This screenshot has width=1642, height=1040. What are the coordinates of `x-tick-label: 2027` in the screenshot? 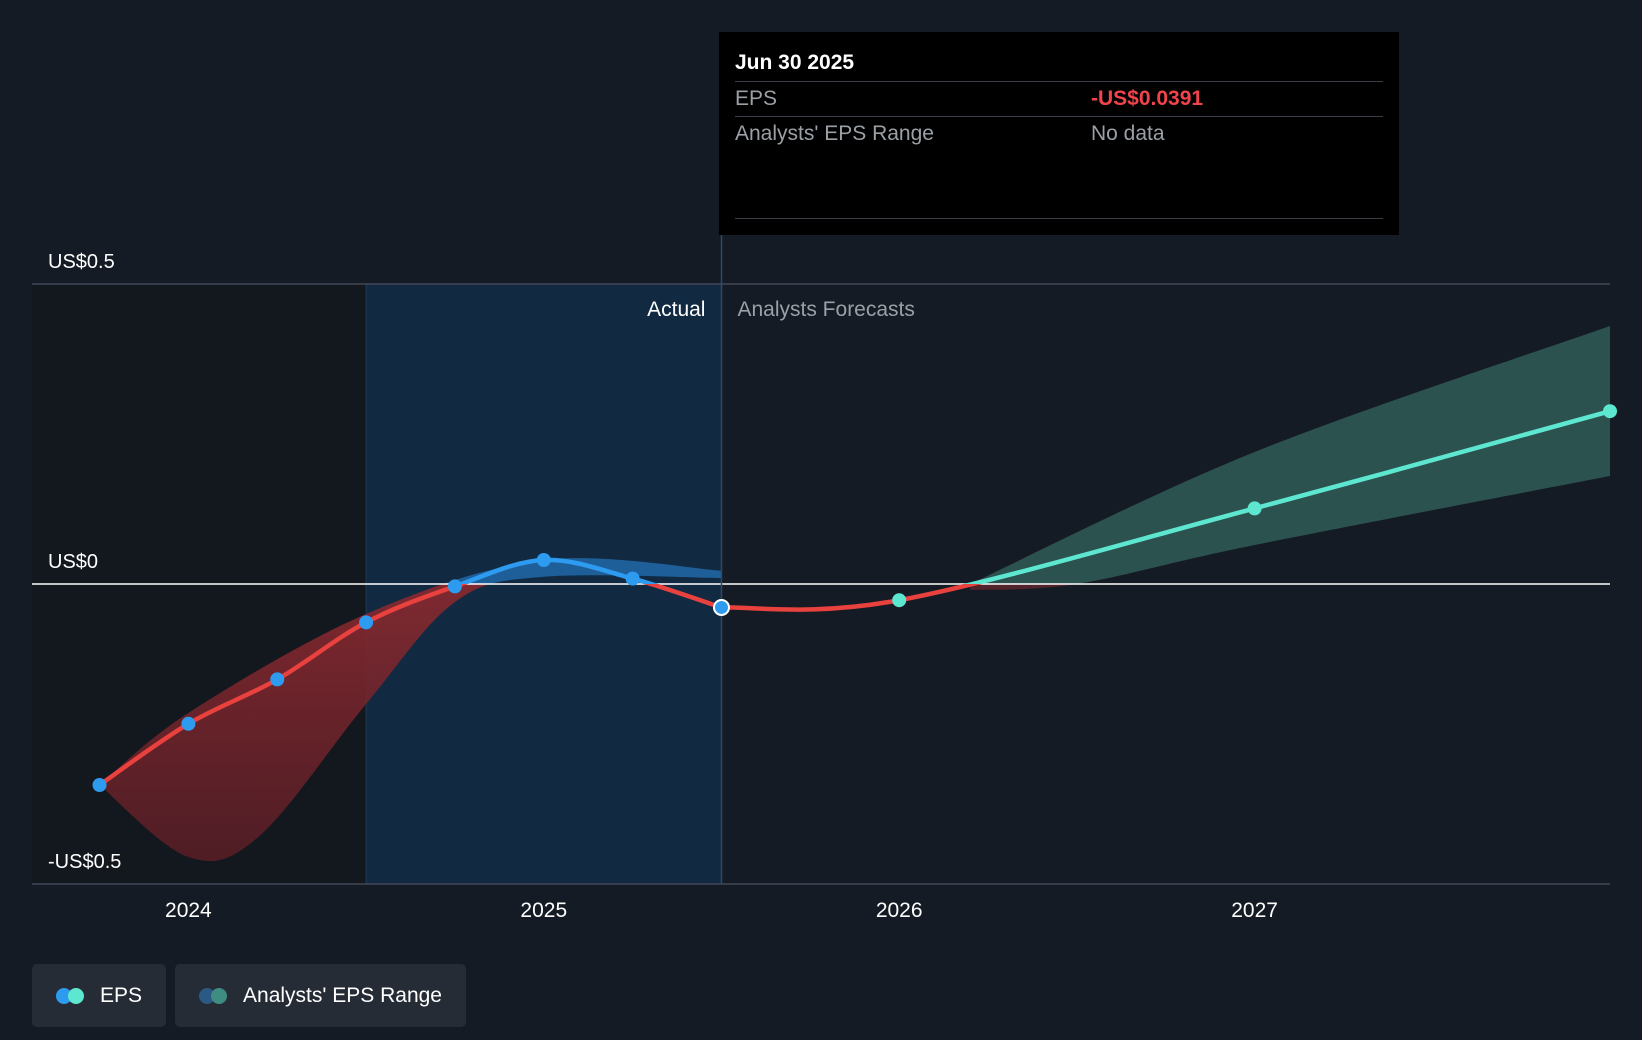 It's located at (1254, 910).